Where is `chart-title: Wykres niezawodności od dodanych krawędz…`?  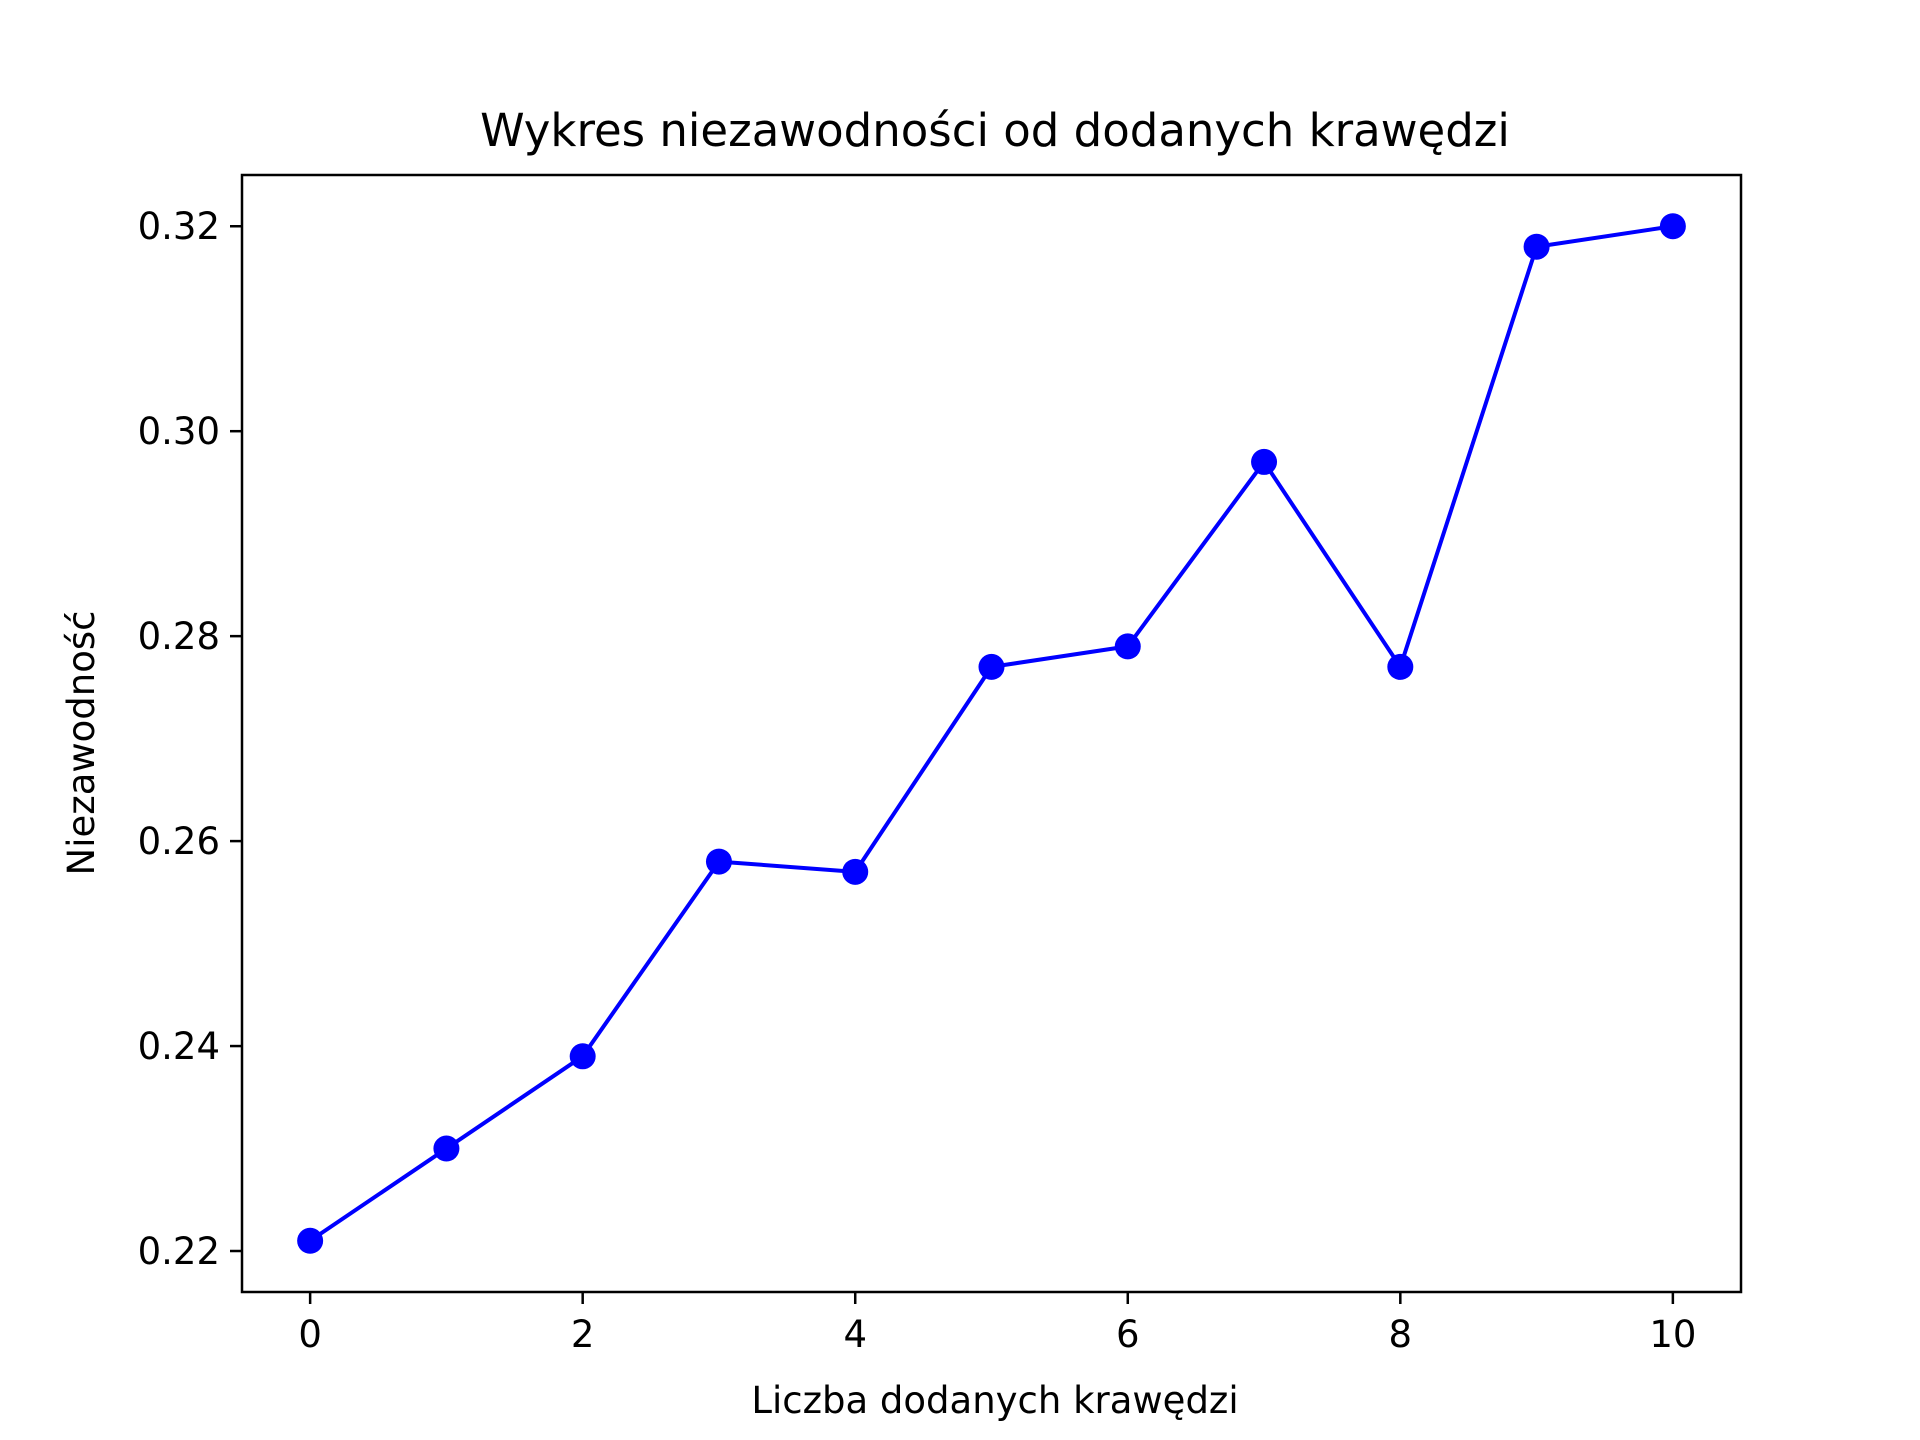
chart-title: Wykres niezawodności od dodanych krawędz… is located at coordinates (995, 130).